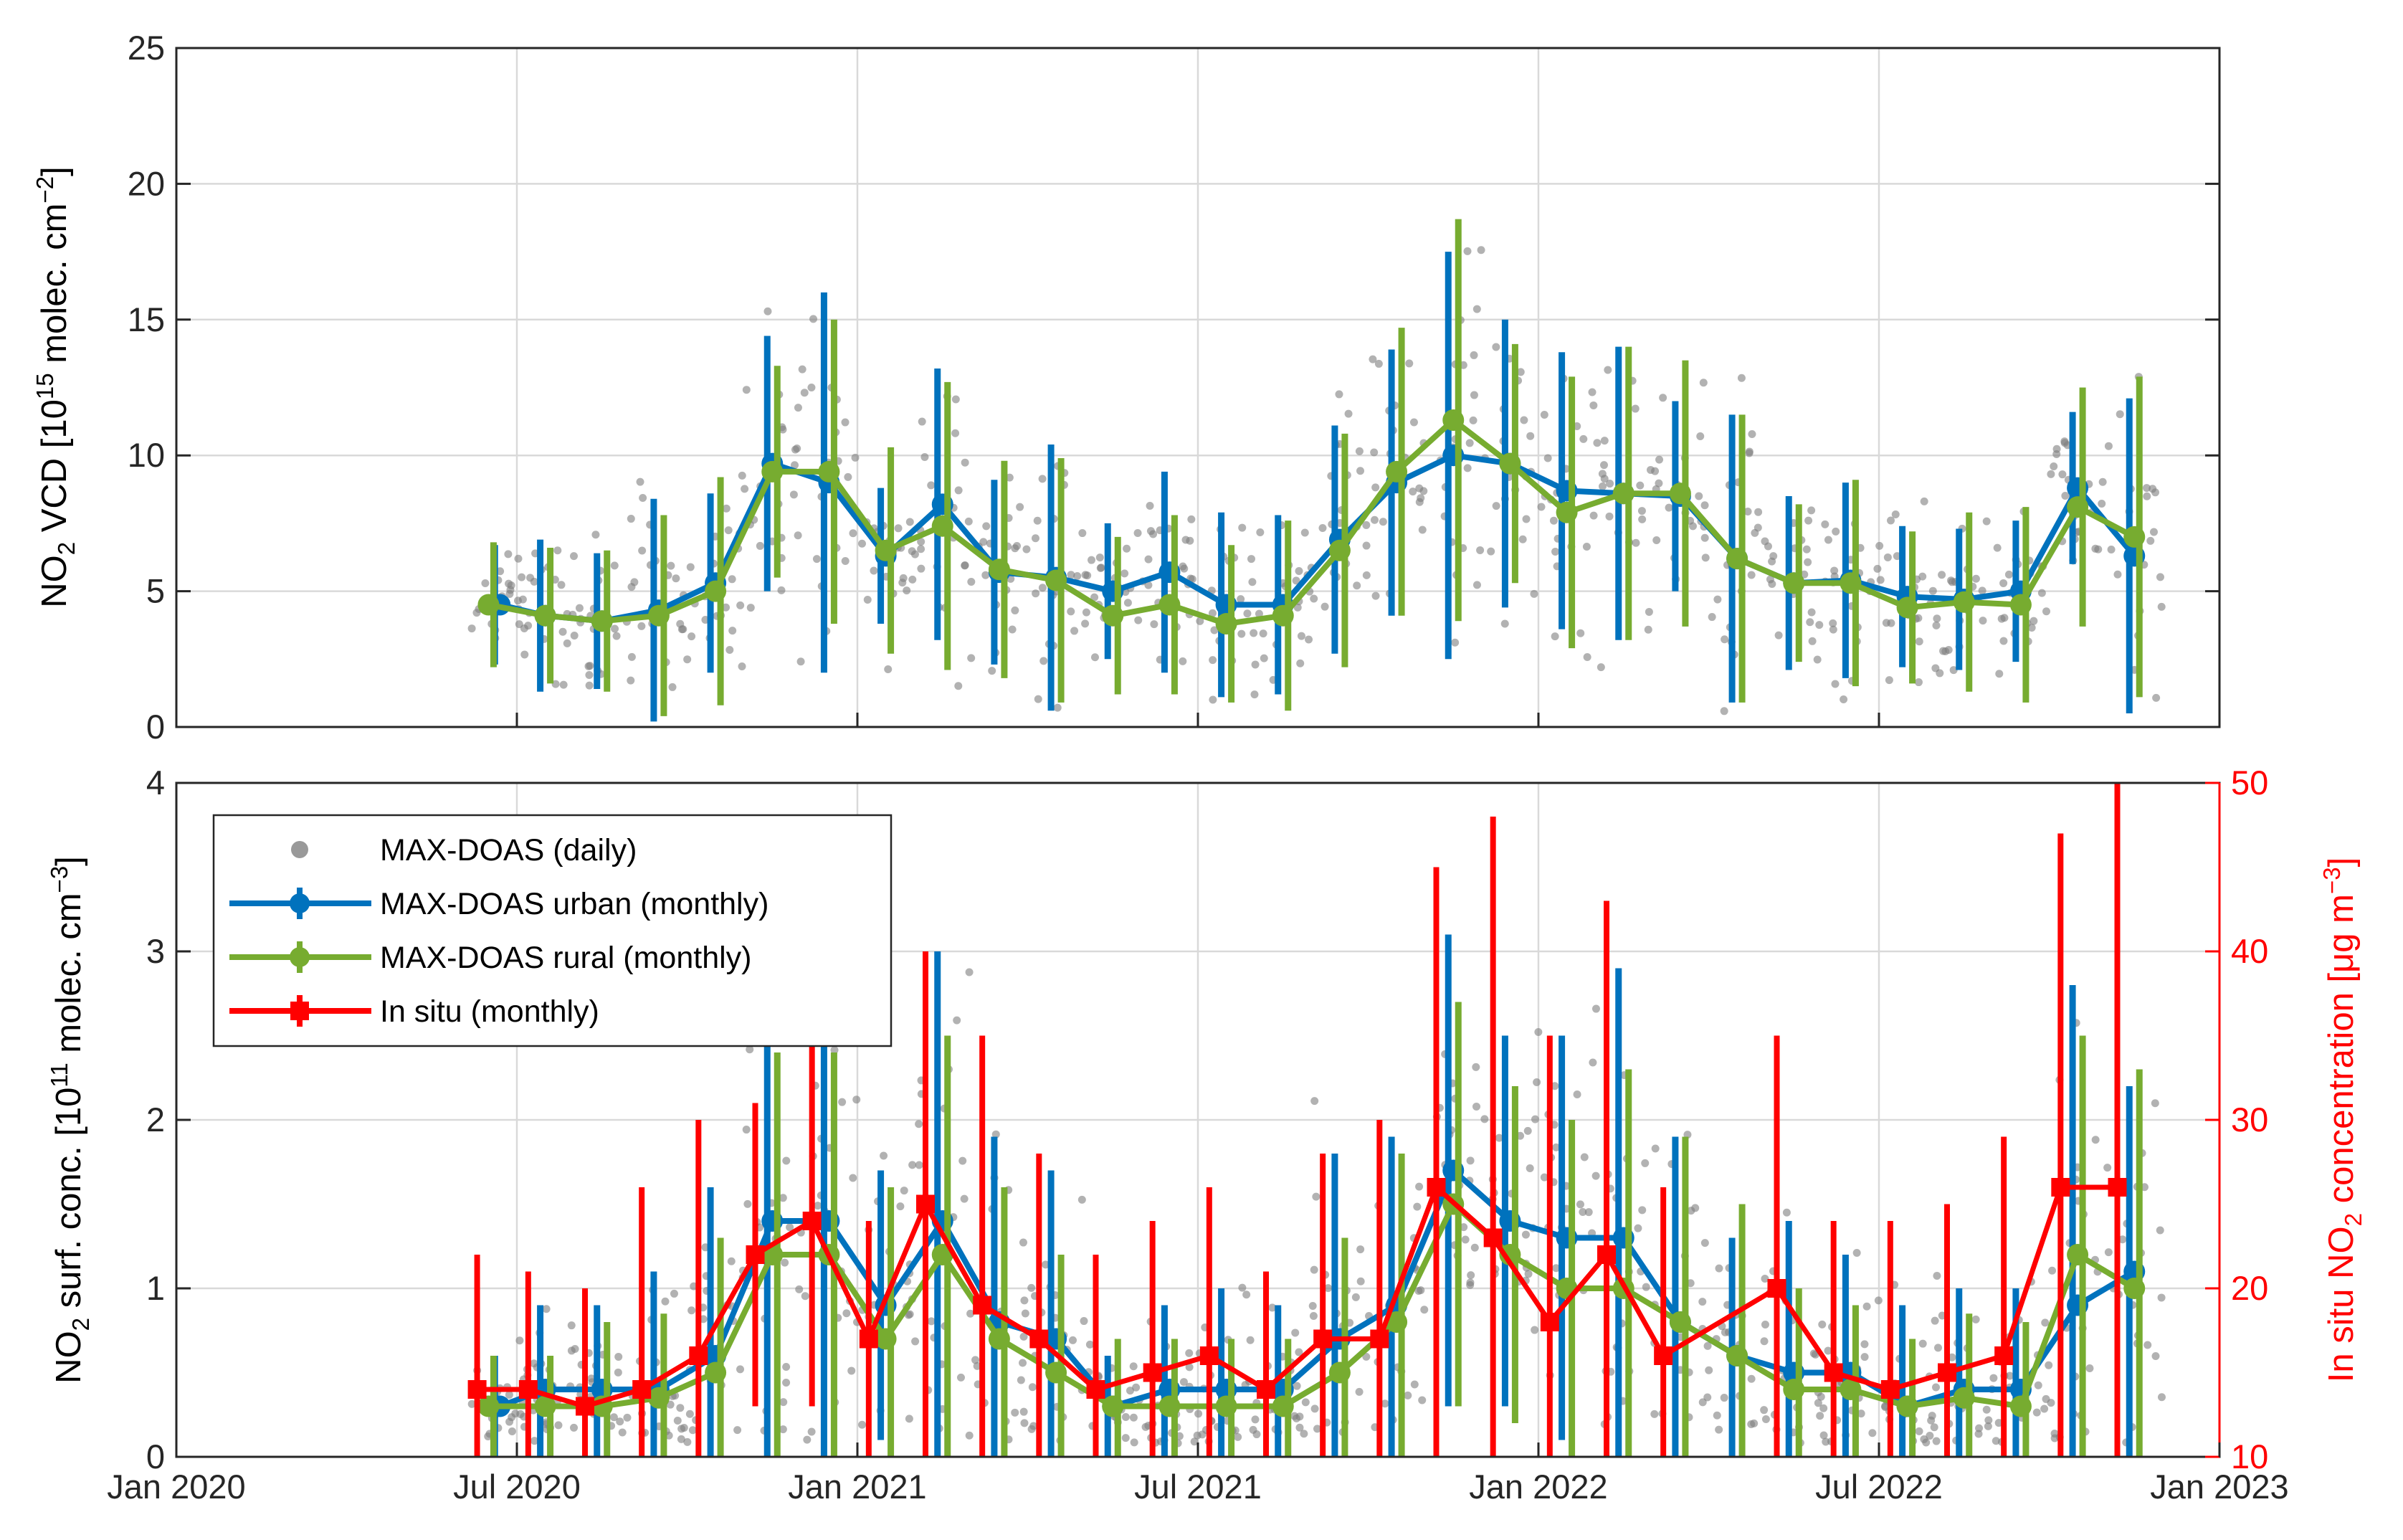 Image resolution: width=2403 pixels, height=1540 pixels. I want to click on legend-marker, so click(300, 903).